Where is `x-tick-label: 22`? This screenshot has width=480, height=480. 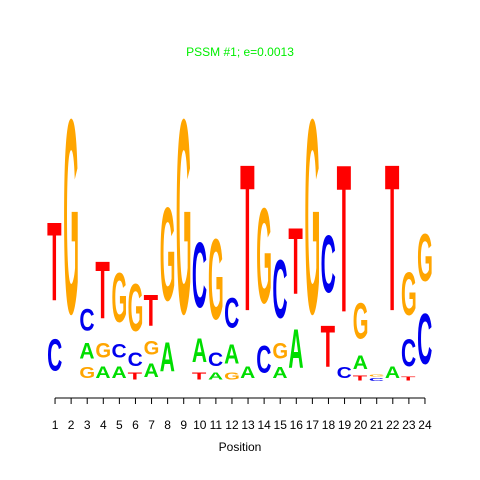 x-tick-label: 22 is located at coordinates (393, 425).